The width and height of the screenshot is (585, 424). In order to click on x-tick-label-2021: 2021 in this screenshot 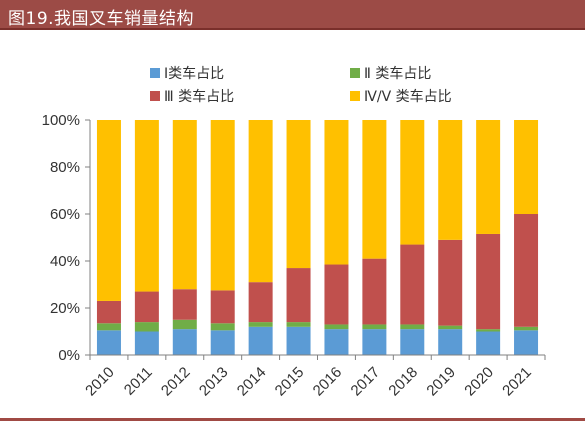, I will do `click(517, 382)`.